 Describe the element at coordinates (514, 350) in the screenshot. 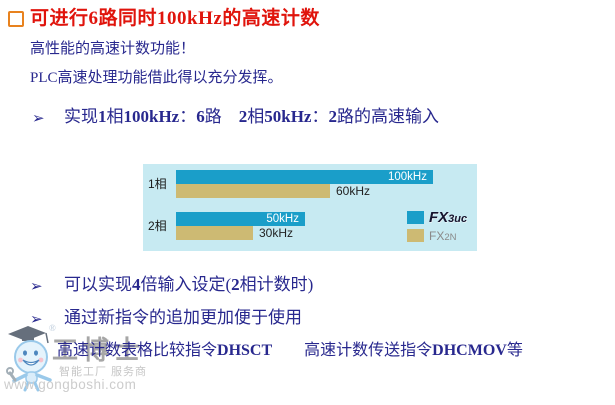

I see `text-segment: 等` at that location.